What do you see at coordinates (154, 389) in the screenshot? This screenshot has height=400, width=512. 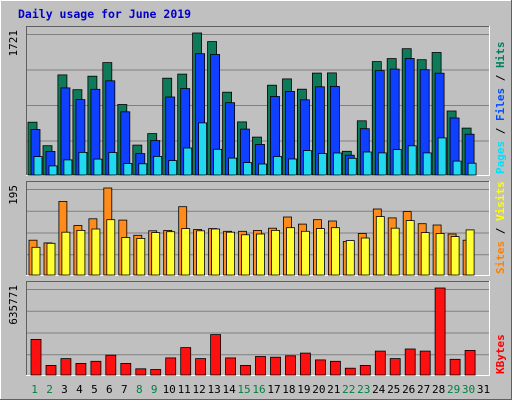 I see `x-tick-label-day-9: 9` at bounding box center [154, 389].